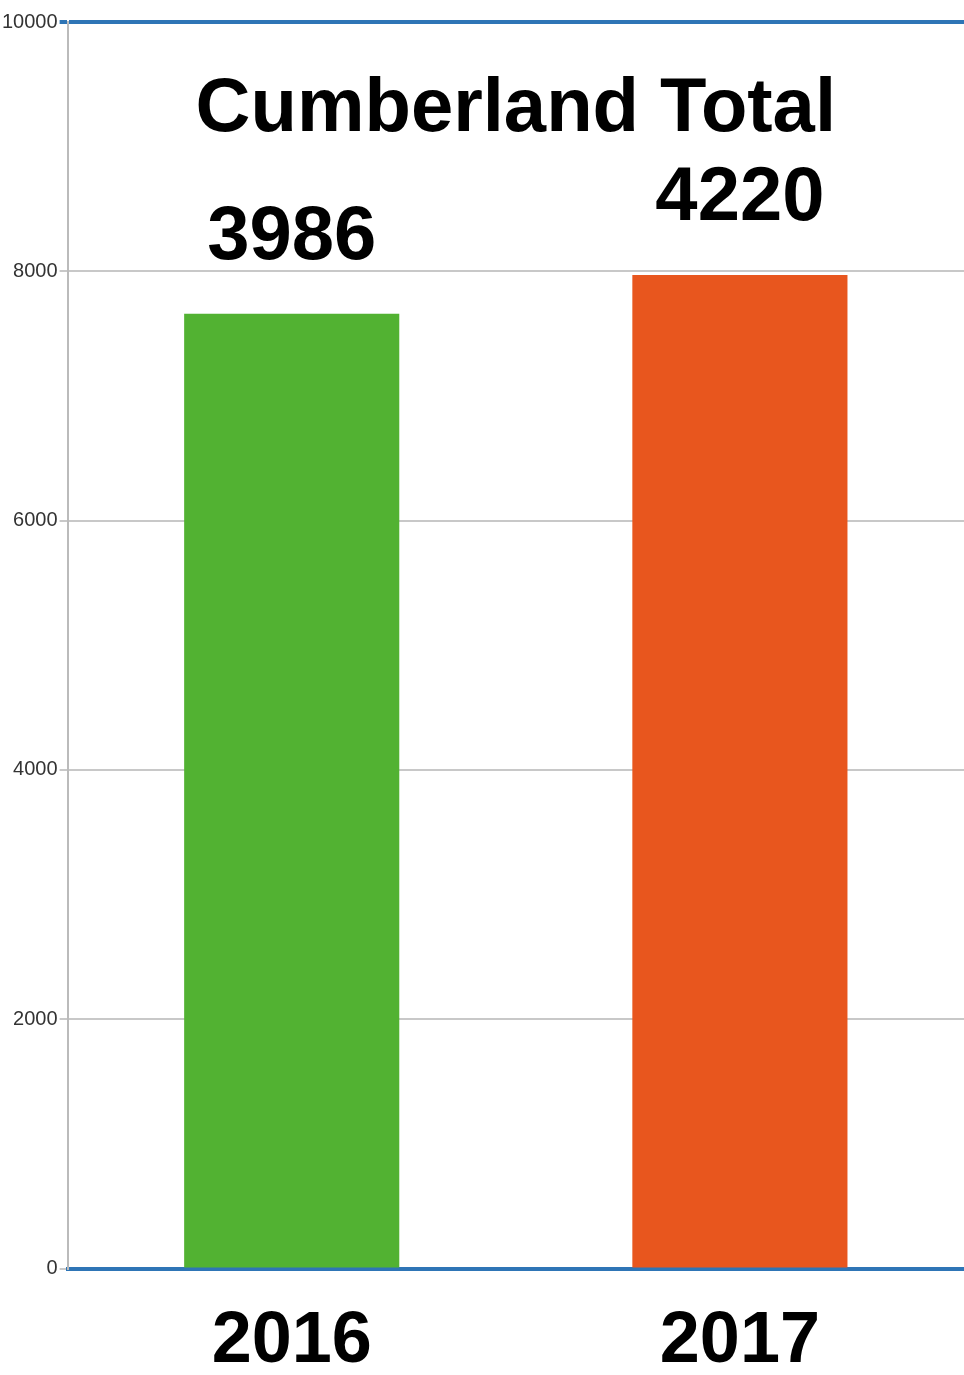 This screenshot has height=1375, width=964. What do you see at coordinates (29, 20) in the screenshot?
I see `y-tick-label: 10000` at bounding box center [29, 20].